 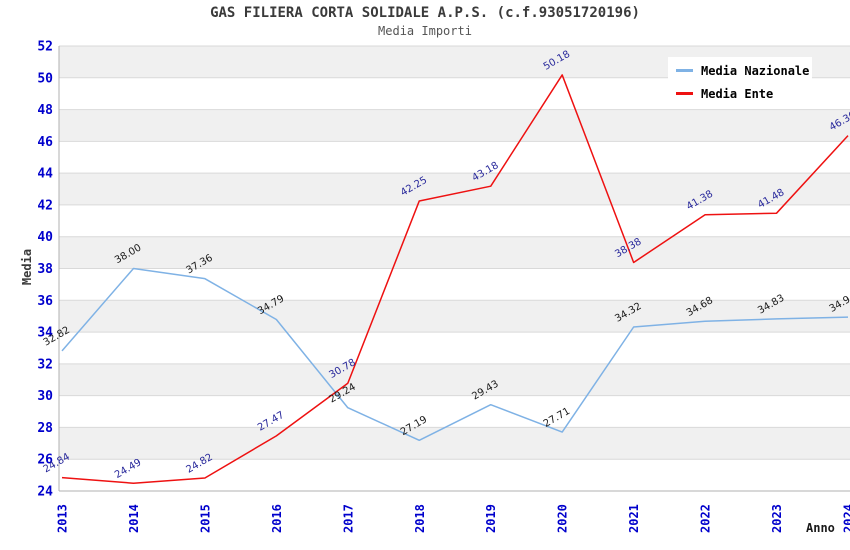 I want to click on y-tick-label: 50, so click(x=45, y=78).